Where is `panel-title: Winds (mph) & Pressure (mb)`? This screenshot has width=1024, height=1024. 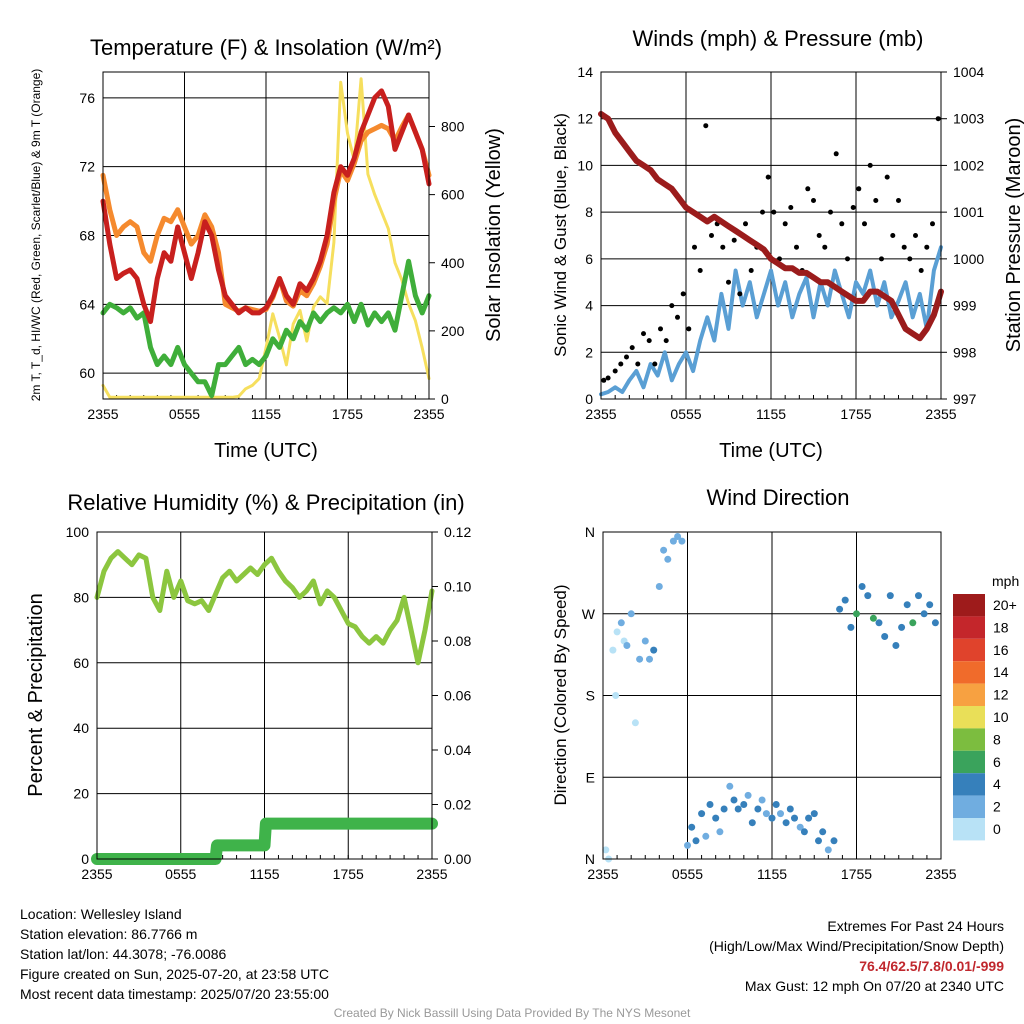 panel-title: Winds (mph) & Pressure (mb) is located at coordinates (778, 38).